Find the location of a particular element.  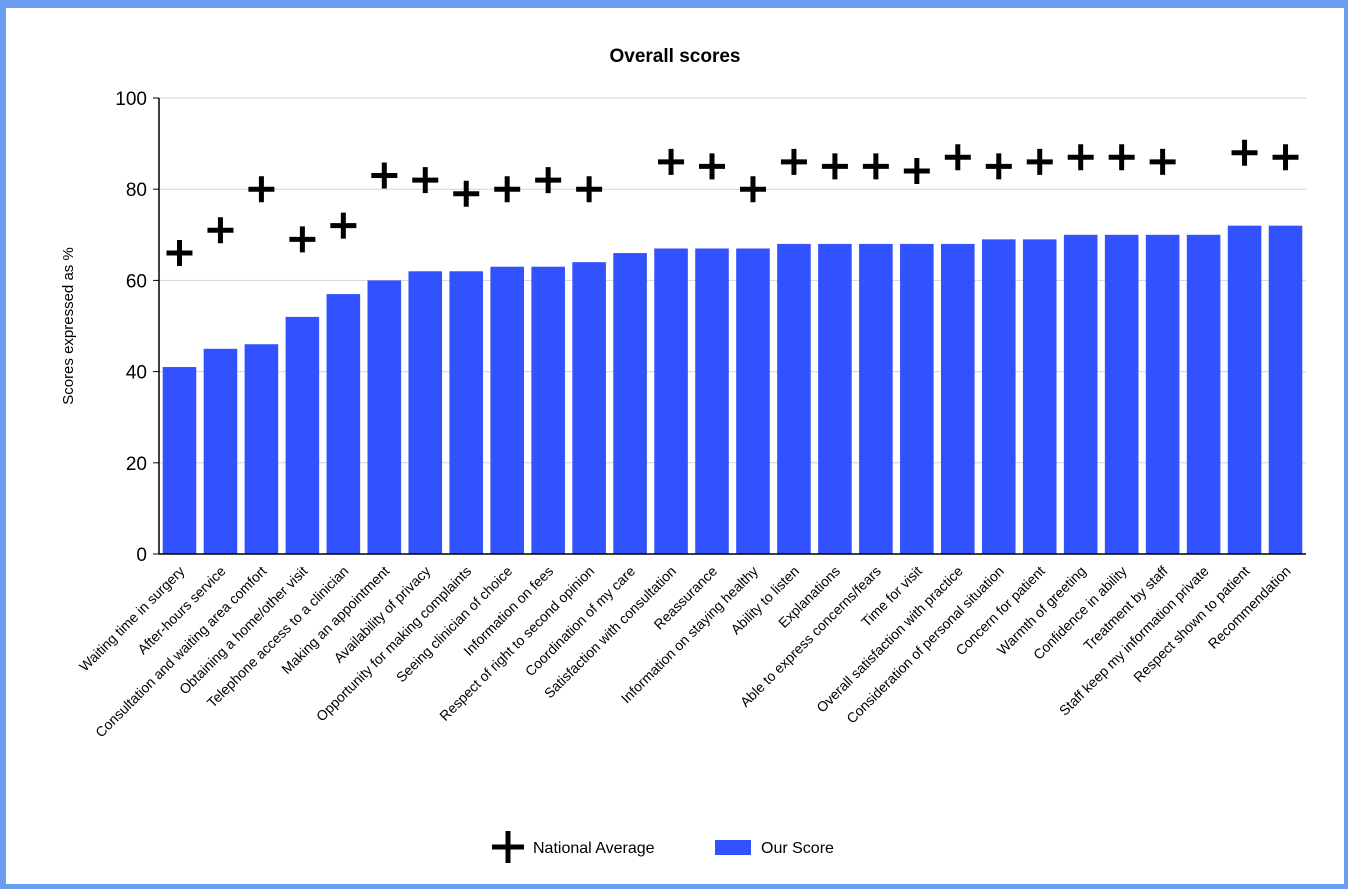

legend-label-national-average: National Average is located at coordinates (594, 848).